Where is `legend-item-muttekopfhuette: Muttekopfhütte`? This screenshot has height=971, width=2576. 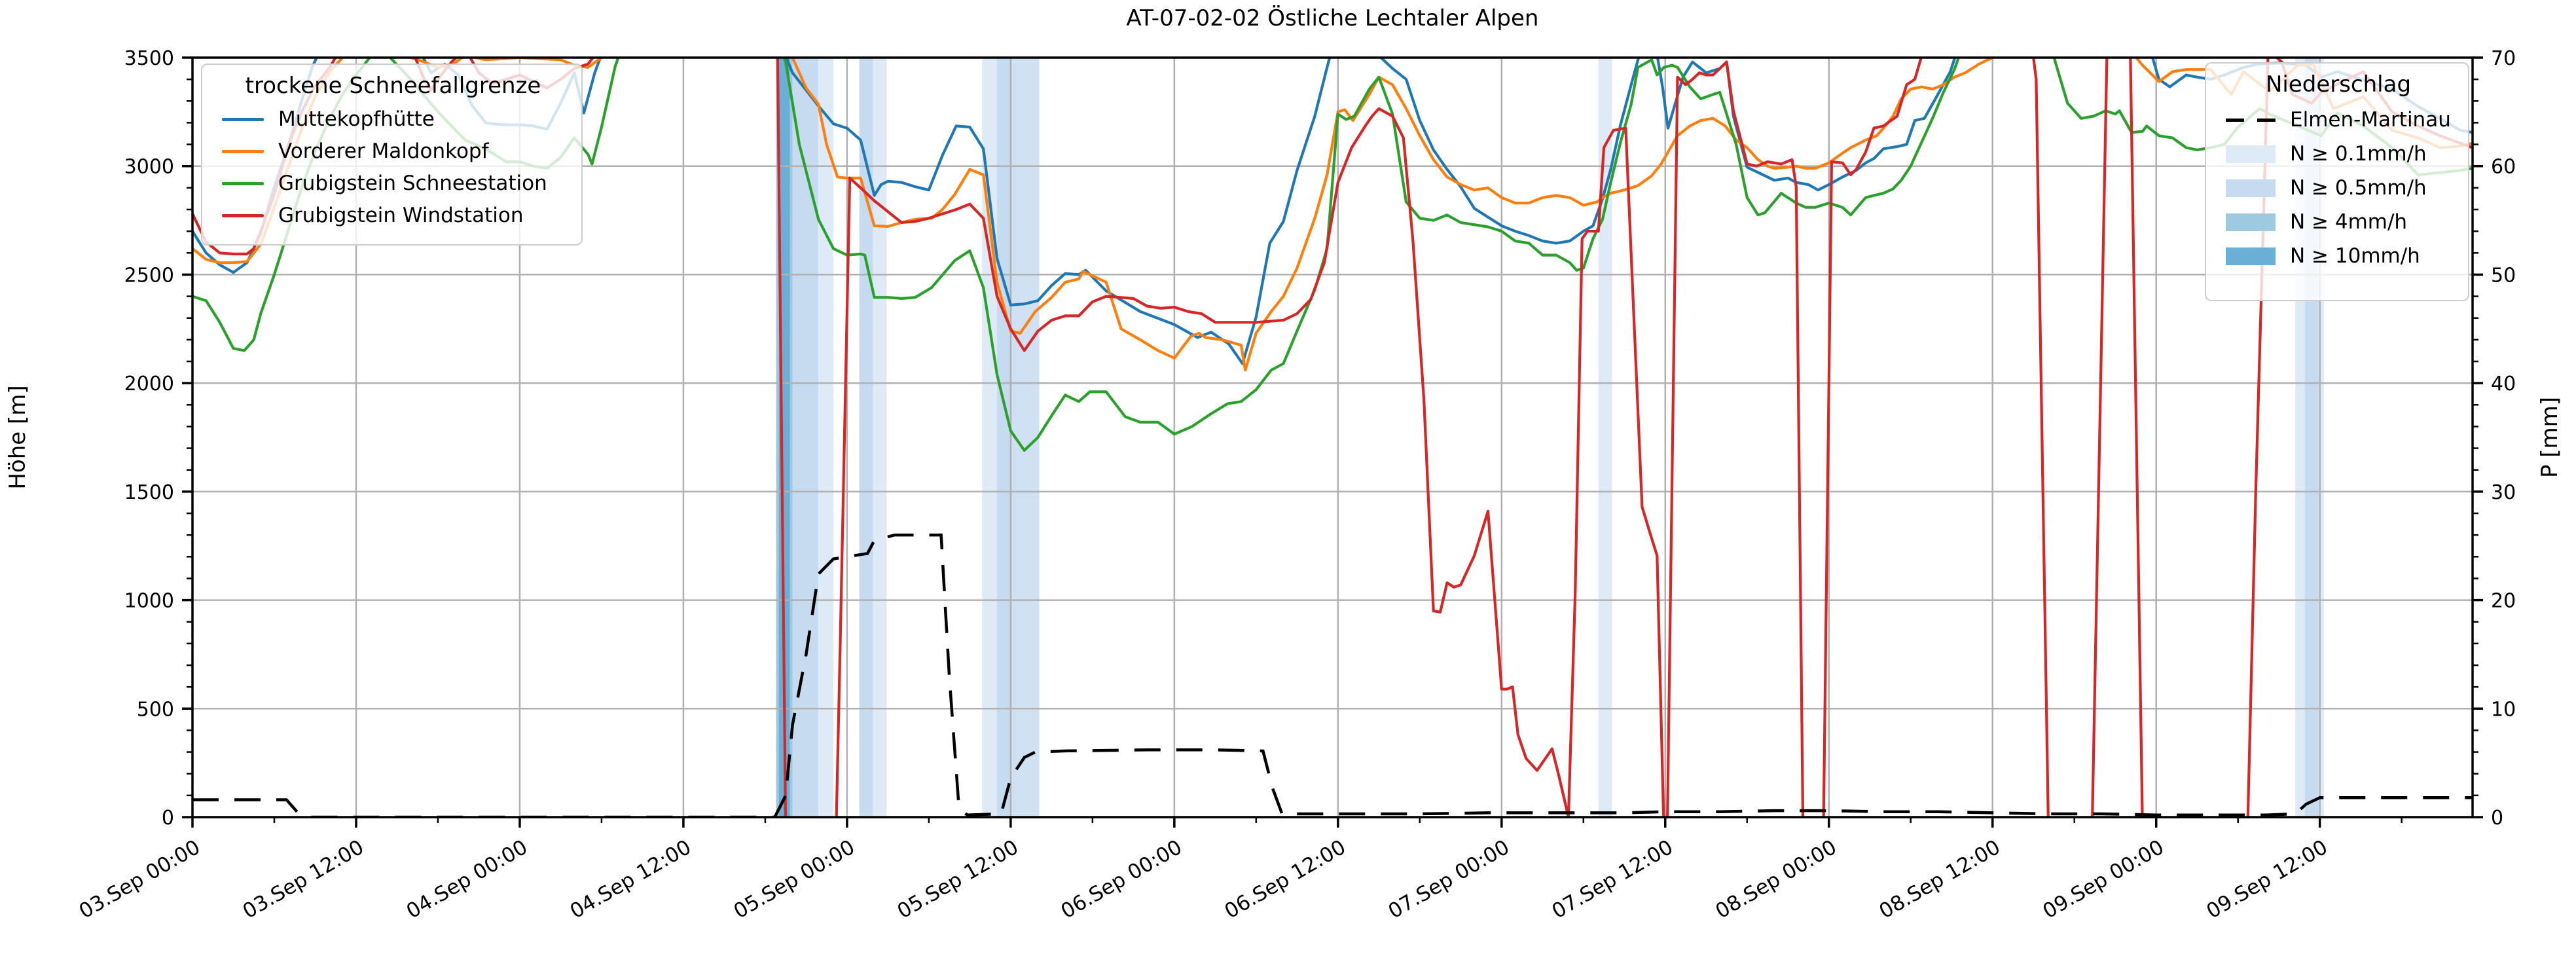
legend-item-muttekopfhuette: Muttekopfhütte is located at coordinates (395, 119).